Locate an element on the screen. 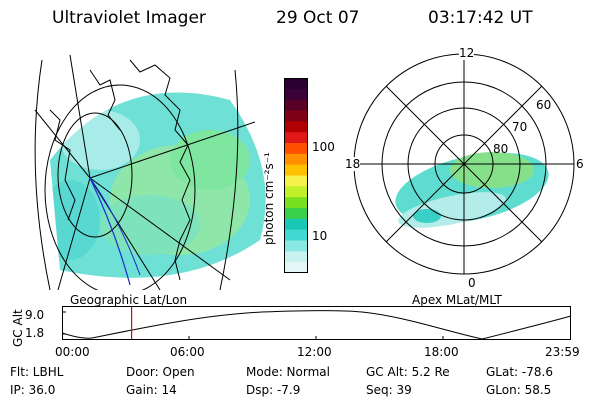 Image resolution: width=600 pixels, height=400 pixels. colorbar-tick-10: 10 is located at coordinates (320, 236).